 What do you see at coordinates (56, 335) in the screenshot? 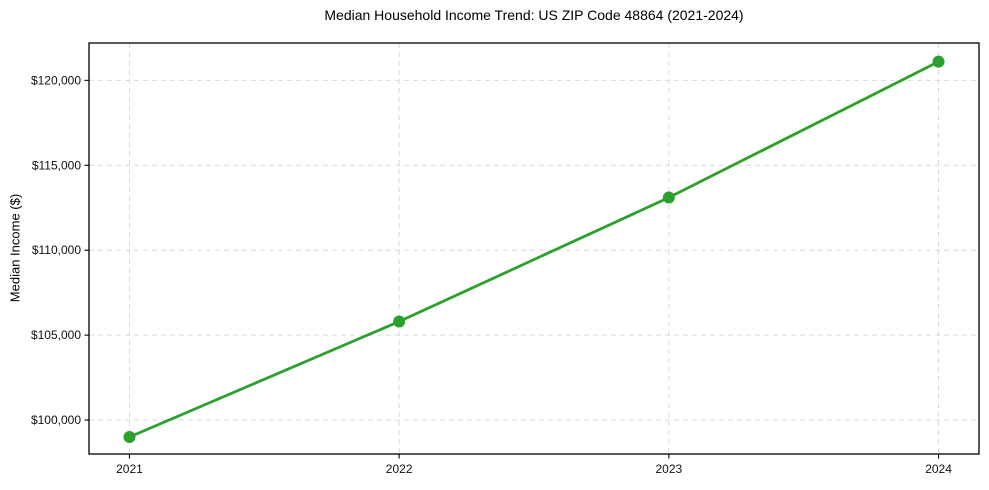
I see `y-tick-label: $105,000` at bounding box center [56, 335].